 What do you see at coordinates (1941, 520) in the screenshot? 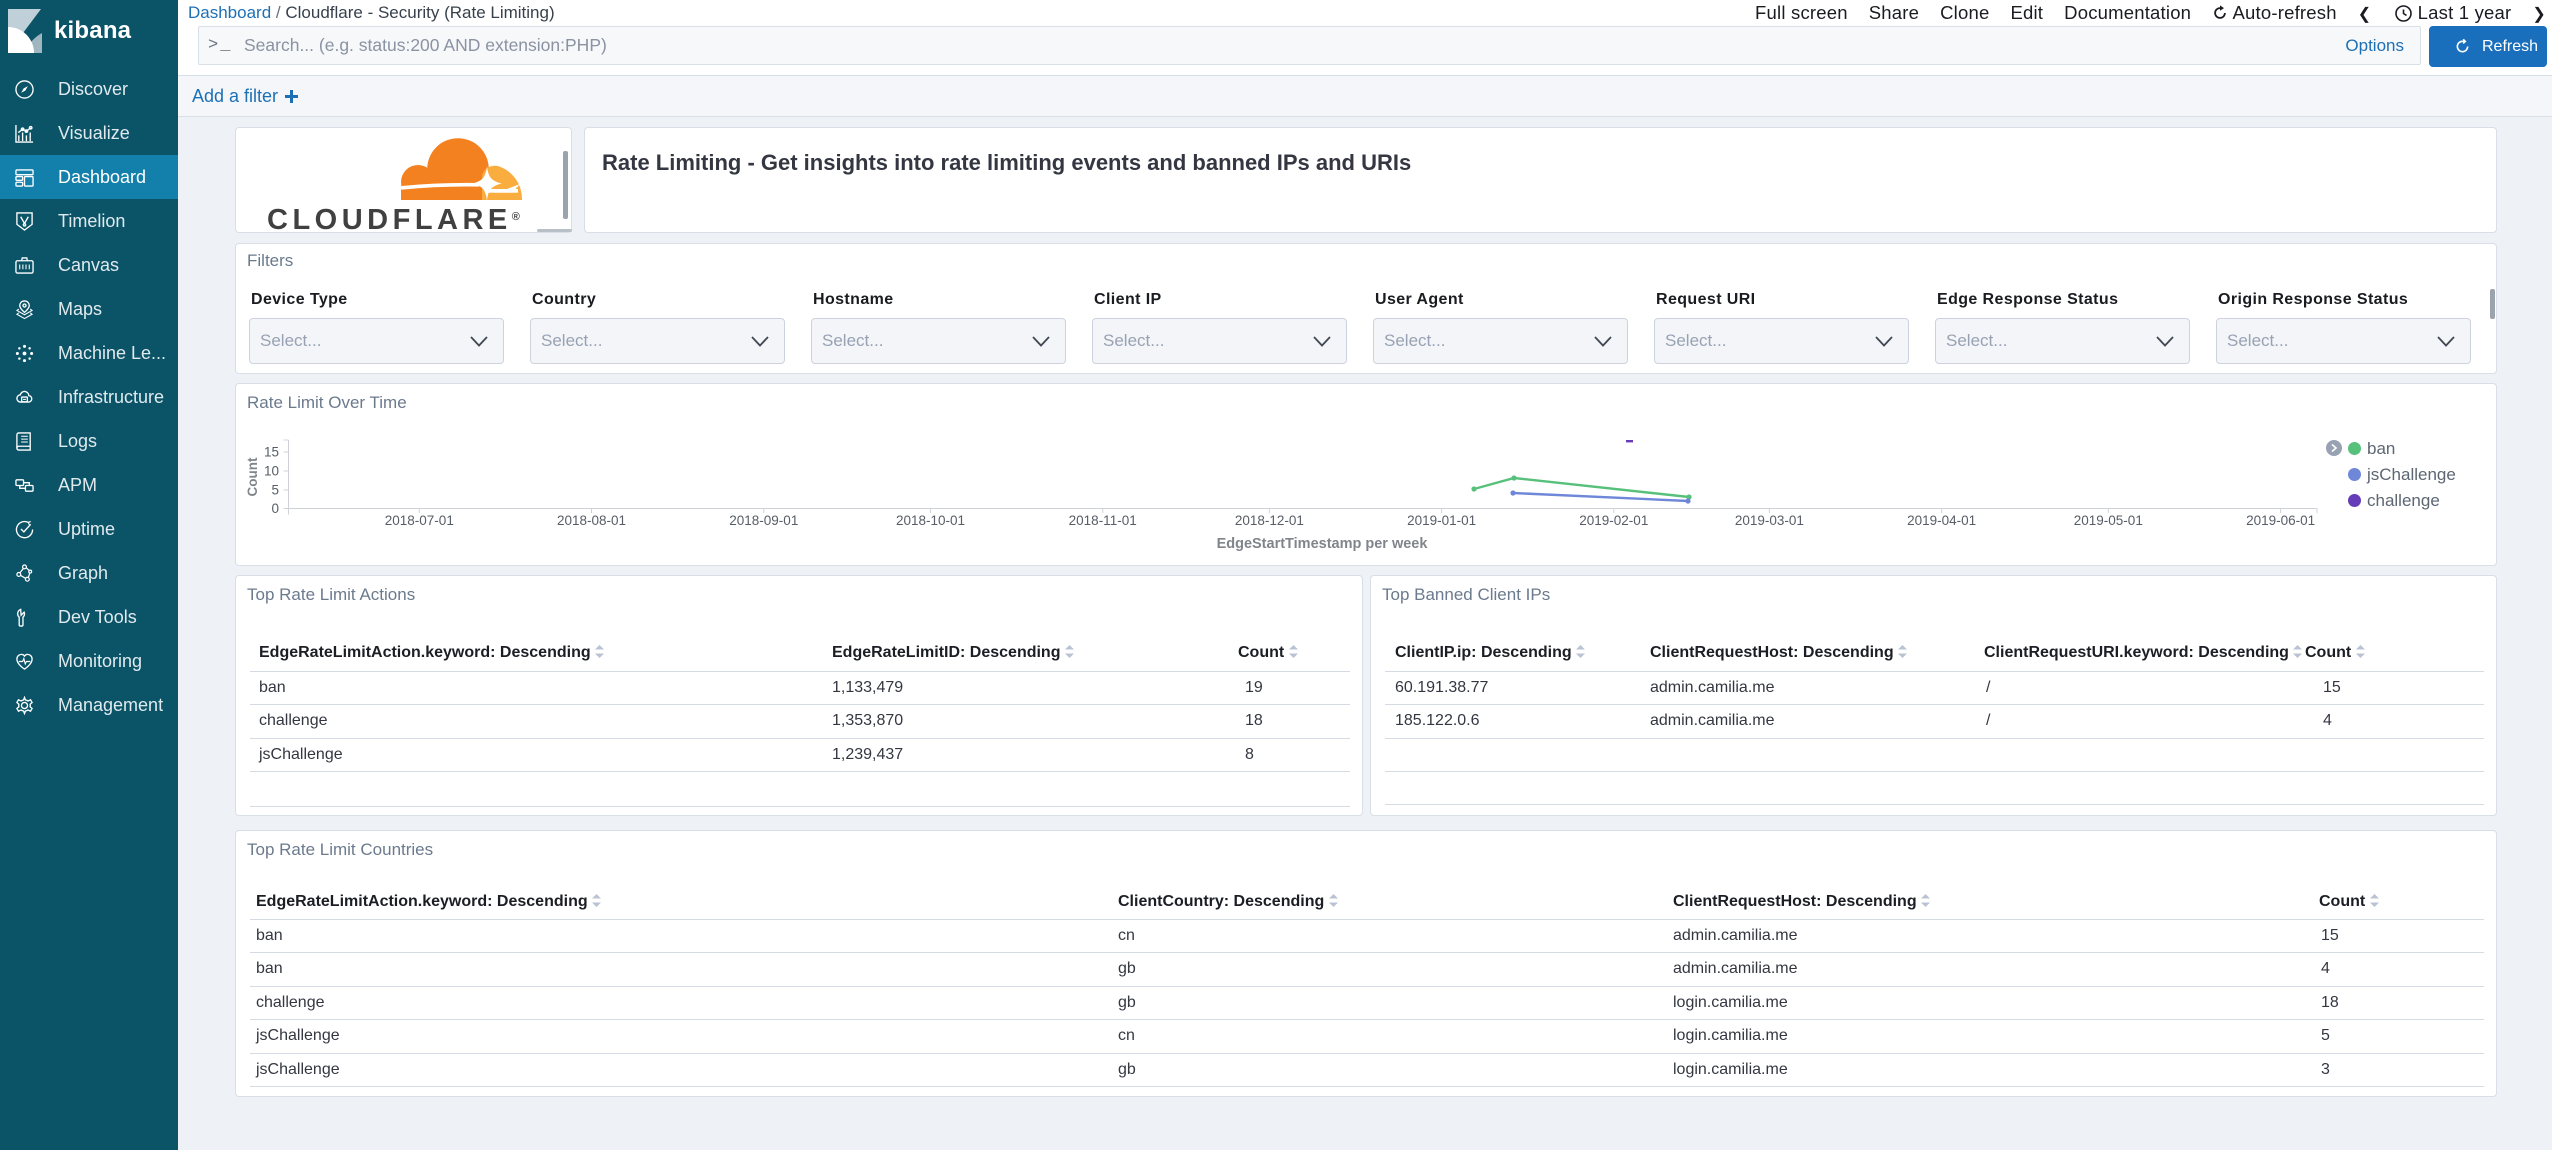
I see `svg-text: 2019-04-01` at bounding box center [1941, 520].